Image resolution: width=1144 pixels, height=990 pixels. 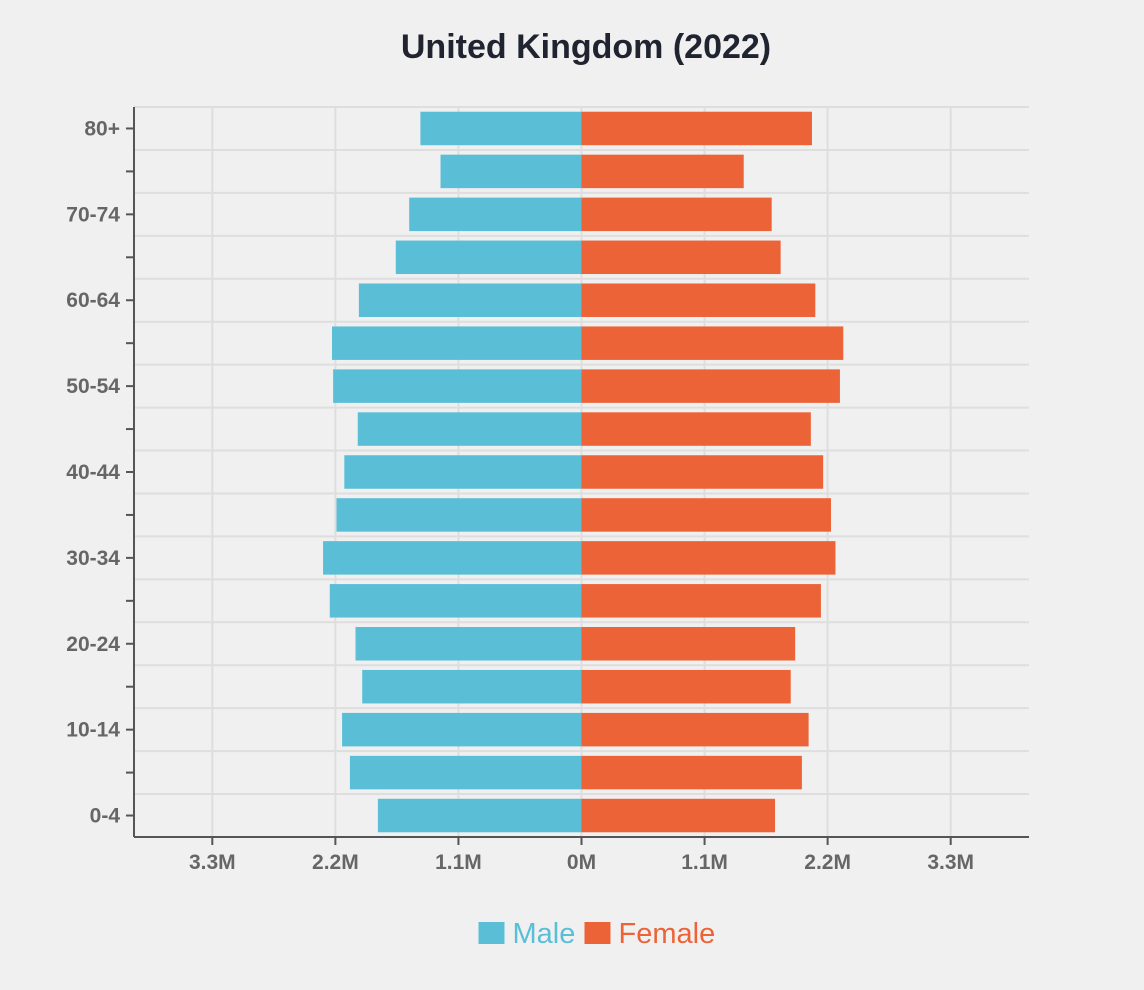 What do you see at coordinates (93, 472) in the screenshot?
I see `y-tick-label: 40-44` at bounding box center [93, 472].